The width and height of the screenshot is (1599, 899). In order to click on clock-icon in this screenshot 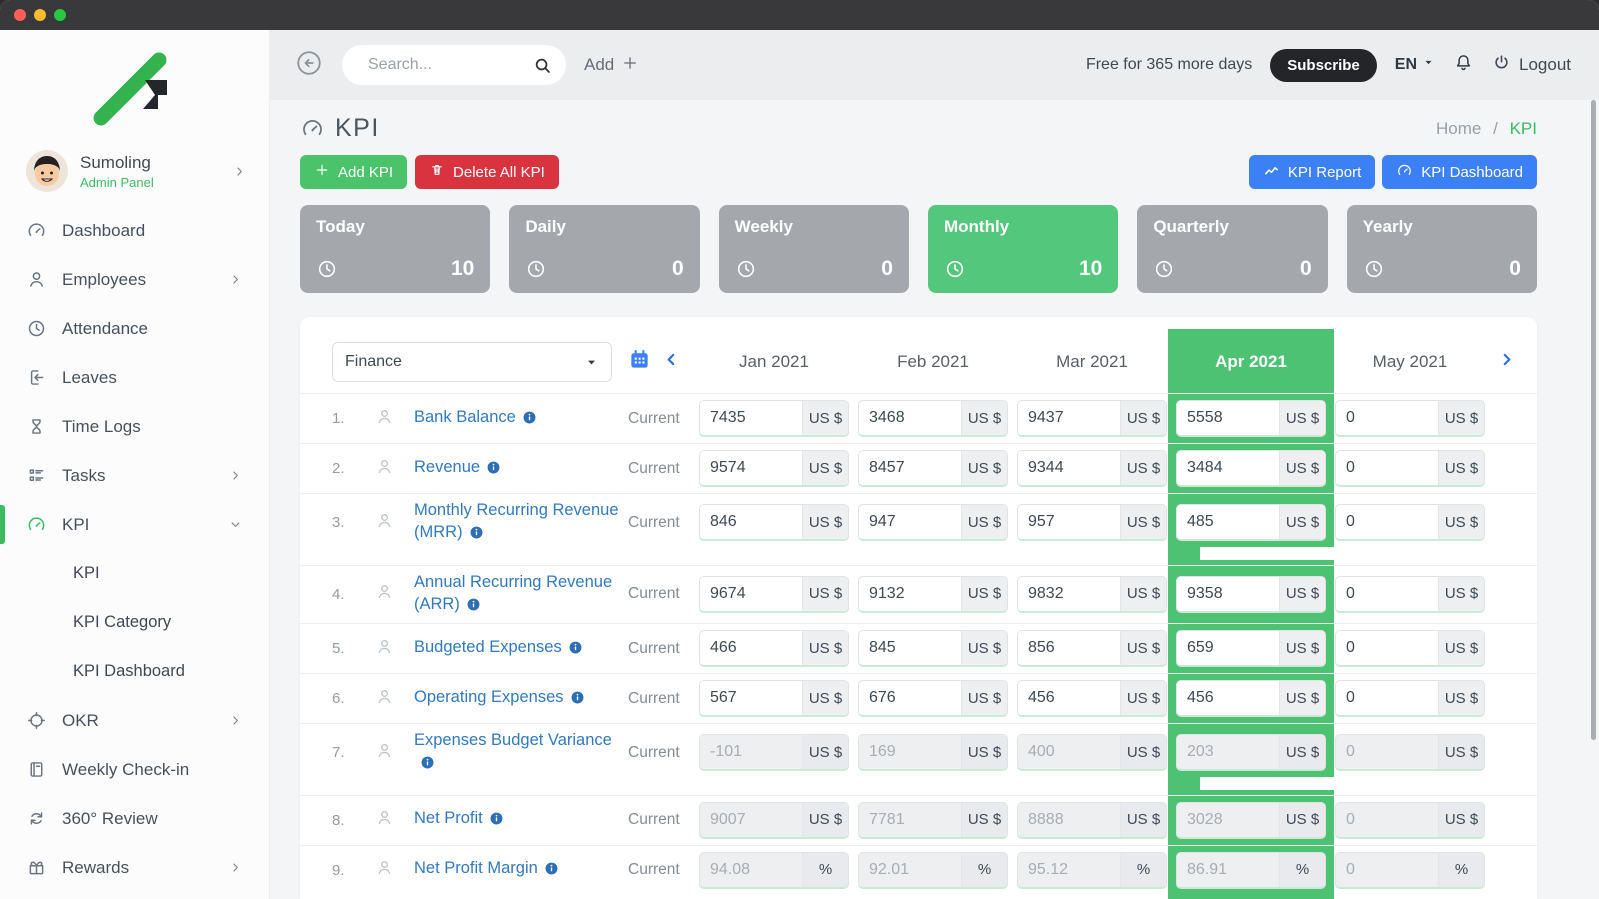, I will do `click(955, 269)`.